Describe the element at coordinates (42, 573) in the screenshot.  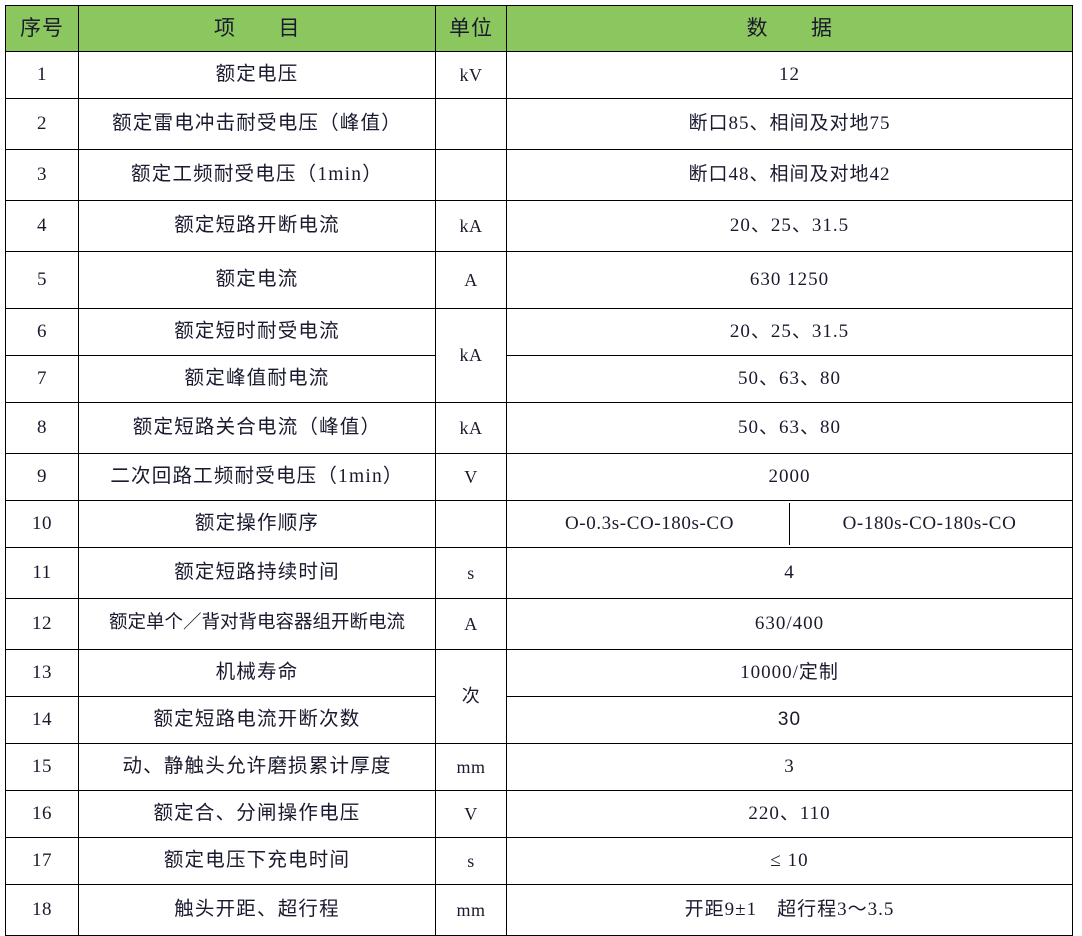
I see `row-number: 11` at that location.